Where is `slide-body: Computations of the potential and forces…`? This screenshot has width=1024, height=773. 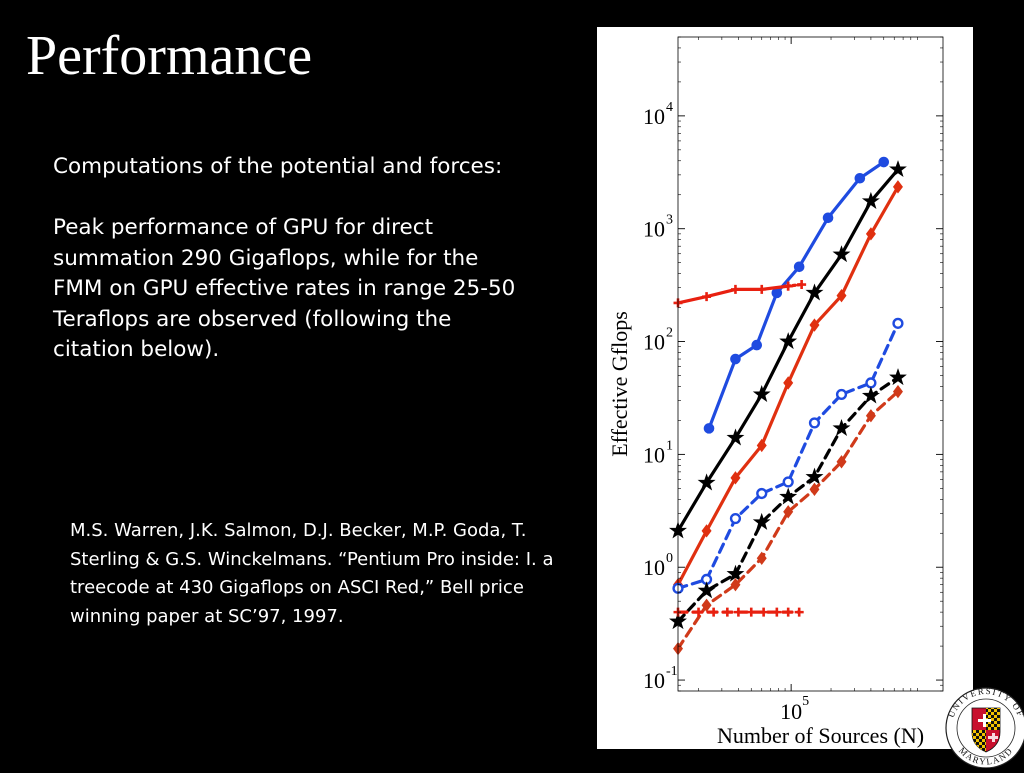
slide-body: Computations of the potential and forces… is located at coordinates (288, 259).